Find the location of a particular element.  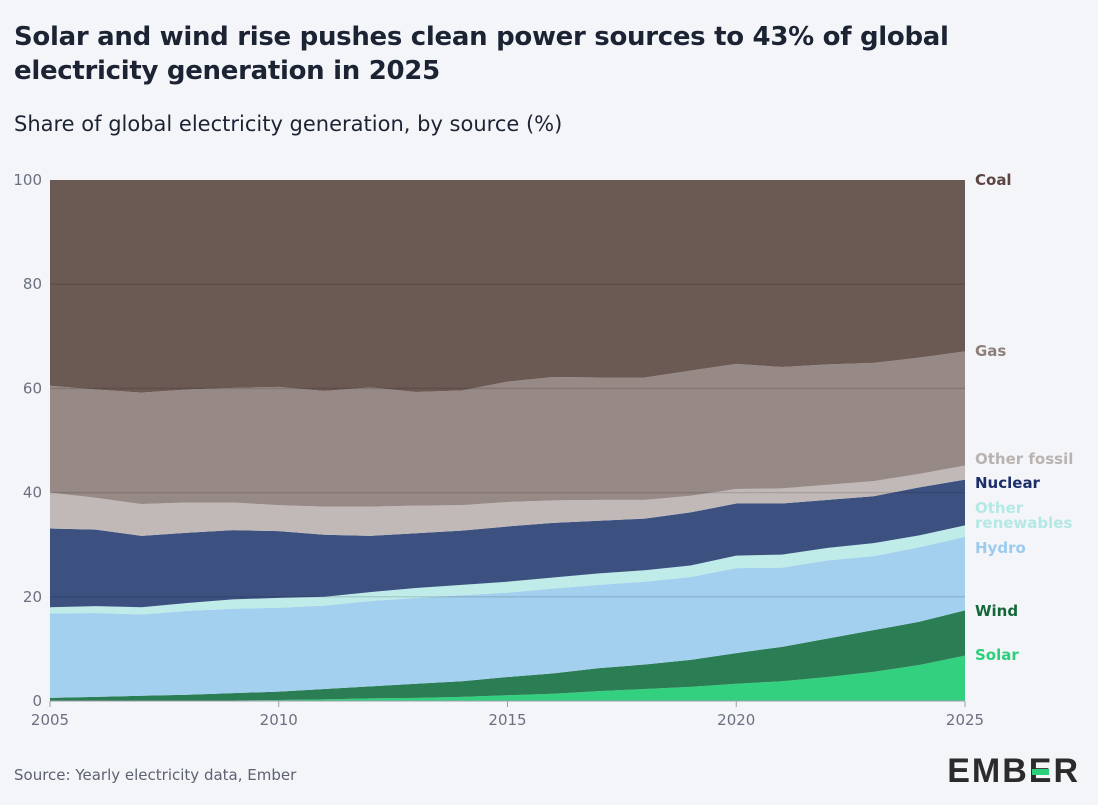

x-tick-label: 2010 is located at coordinates (279, 720).